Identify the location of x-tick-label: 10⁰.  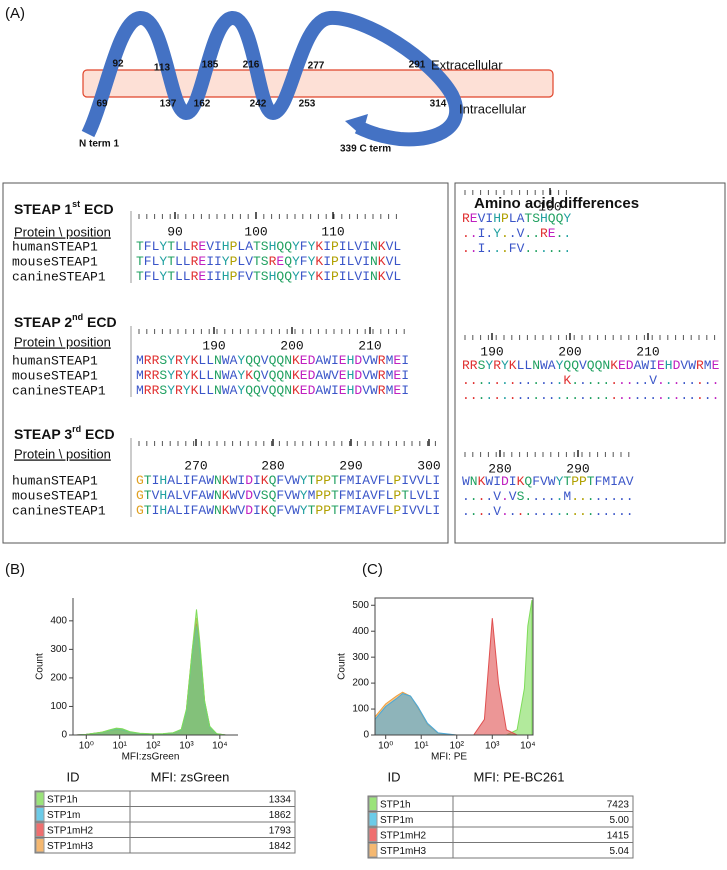
(86, 746).